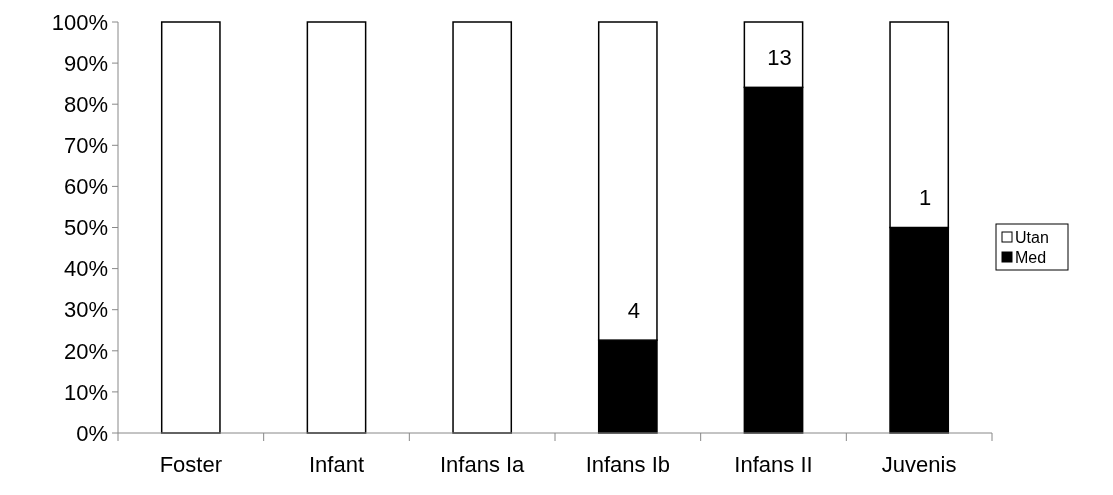 The image size is (1113, 495). What do you see at coordinates (191, 464) in the screenshot?
I see `x-tick-label: Foster` at bounding box center [191, 464].